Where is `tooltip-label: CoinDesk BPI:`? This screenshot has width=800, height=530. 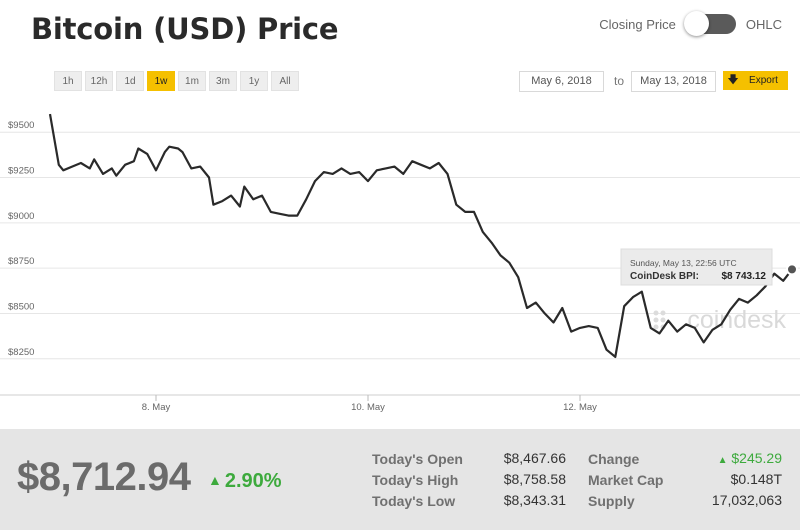
tooltip-label: CoinDesk BPI: is located at coordinates (664, 276).